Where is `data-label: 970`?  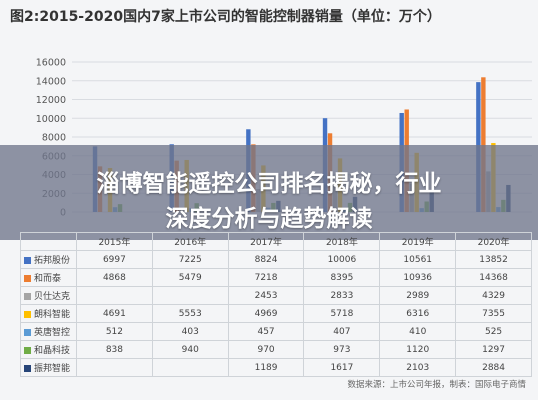 data-label: 970 is located at coordinates (266, 349).